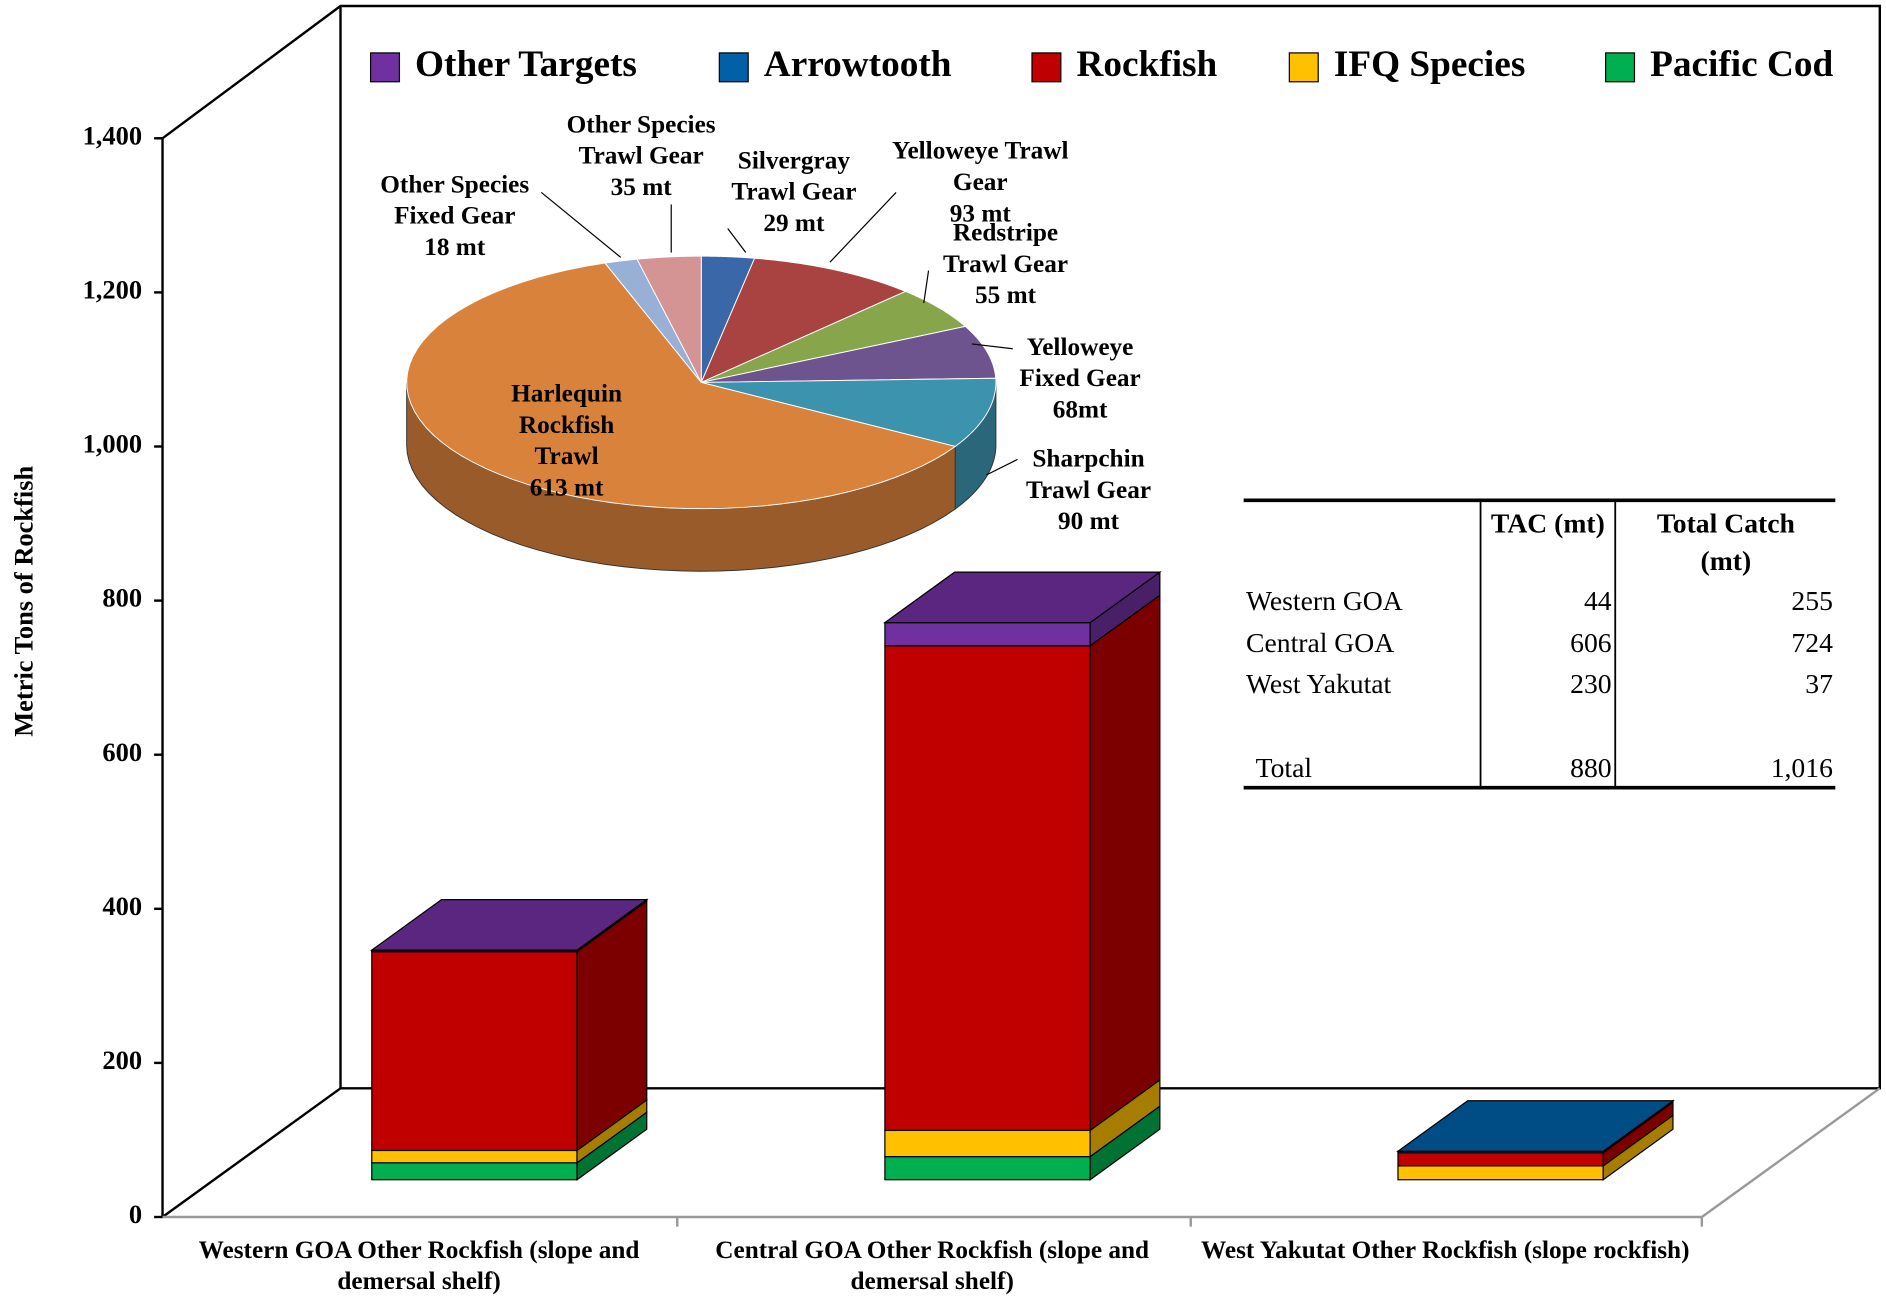 The width and height of the screenshot is (1886, 1306). What do you see at coordinates (1598, 600) in the screenshot?
I see `table-cell: 44` at bounding box center [1598, 600].